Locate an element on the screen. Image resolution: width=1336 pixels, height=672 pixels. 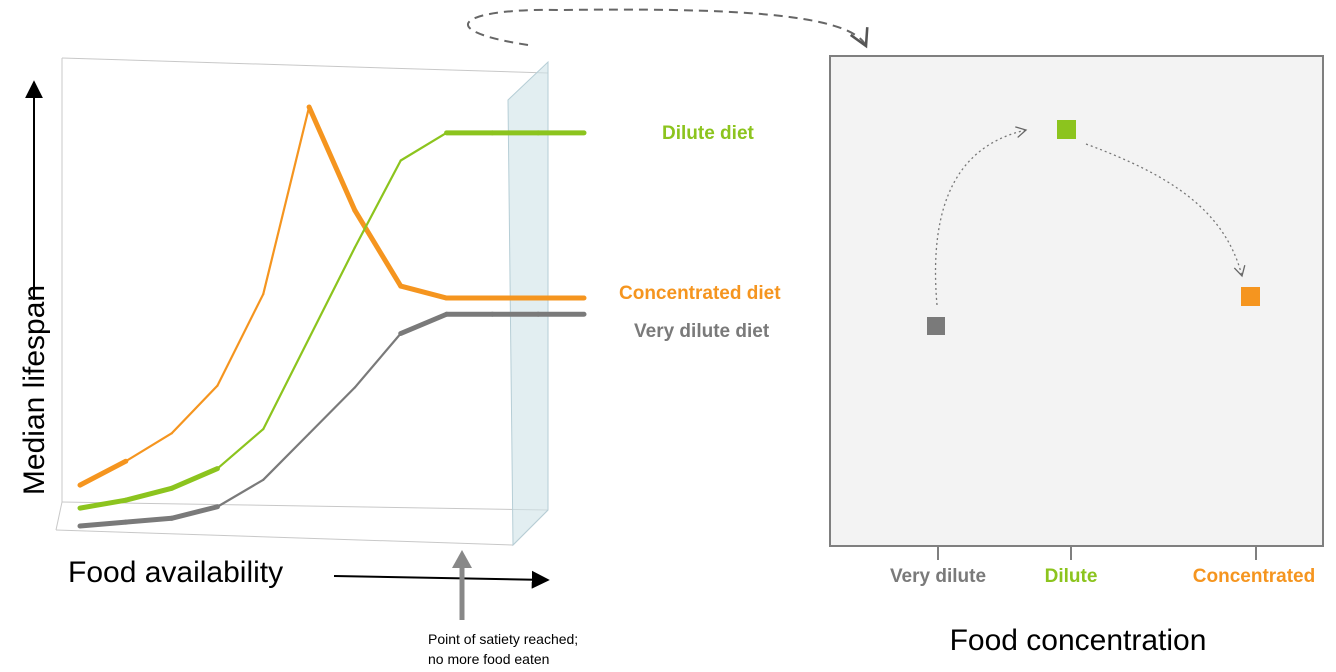
right-x-ticks is located at coordinates (1097, 553).